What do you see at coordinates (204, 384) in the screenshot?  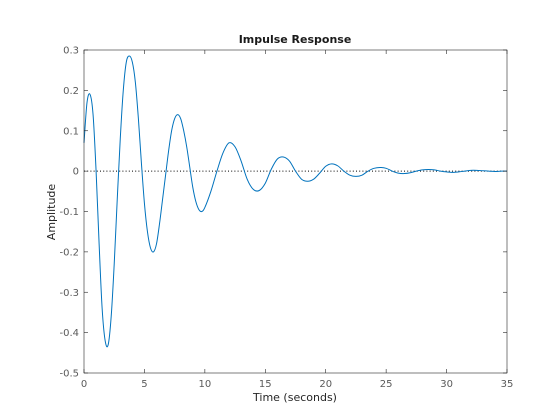 I see `x-tick-label: 10` at bounding box center [204, 384].